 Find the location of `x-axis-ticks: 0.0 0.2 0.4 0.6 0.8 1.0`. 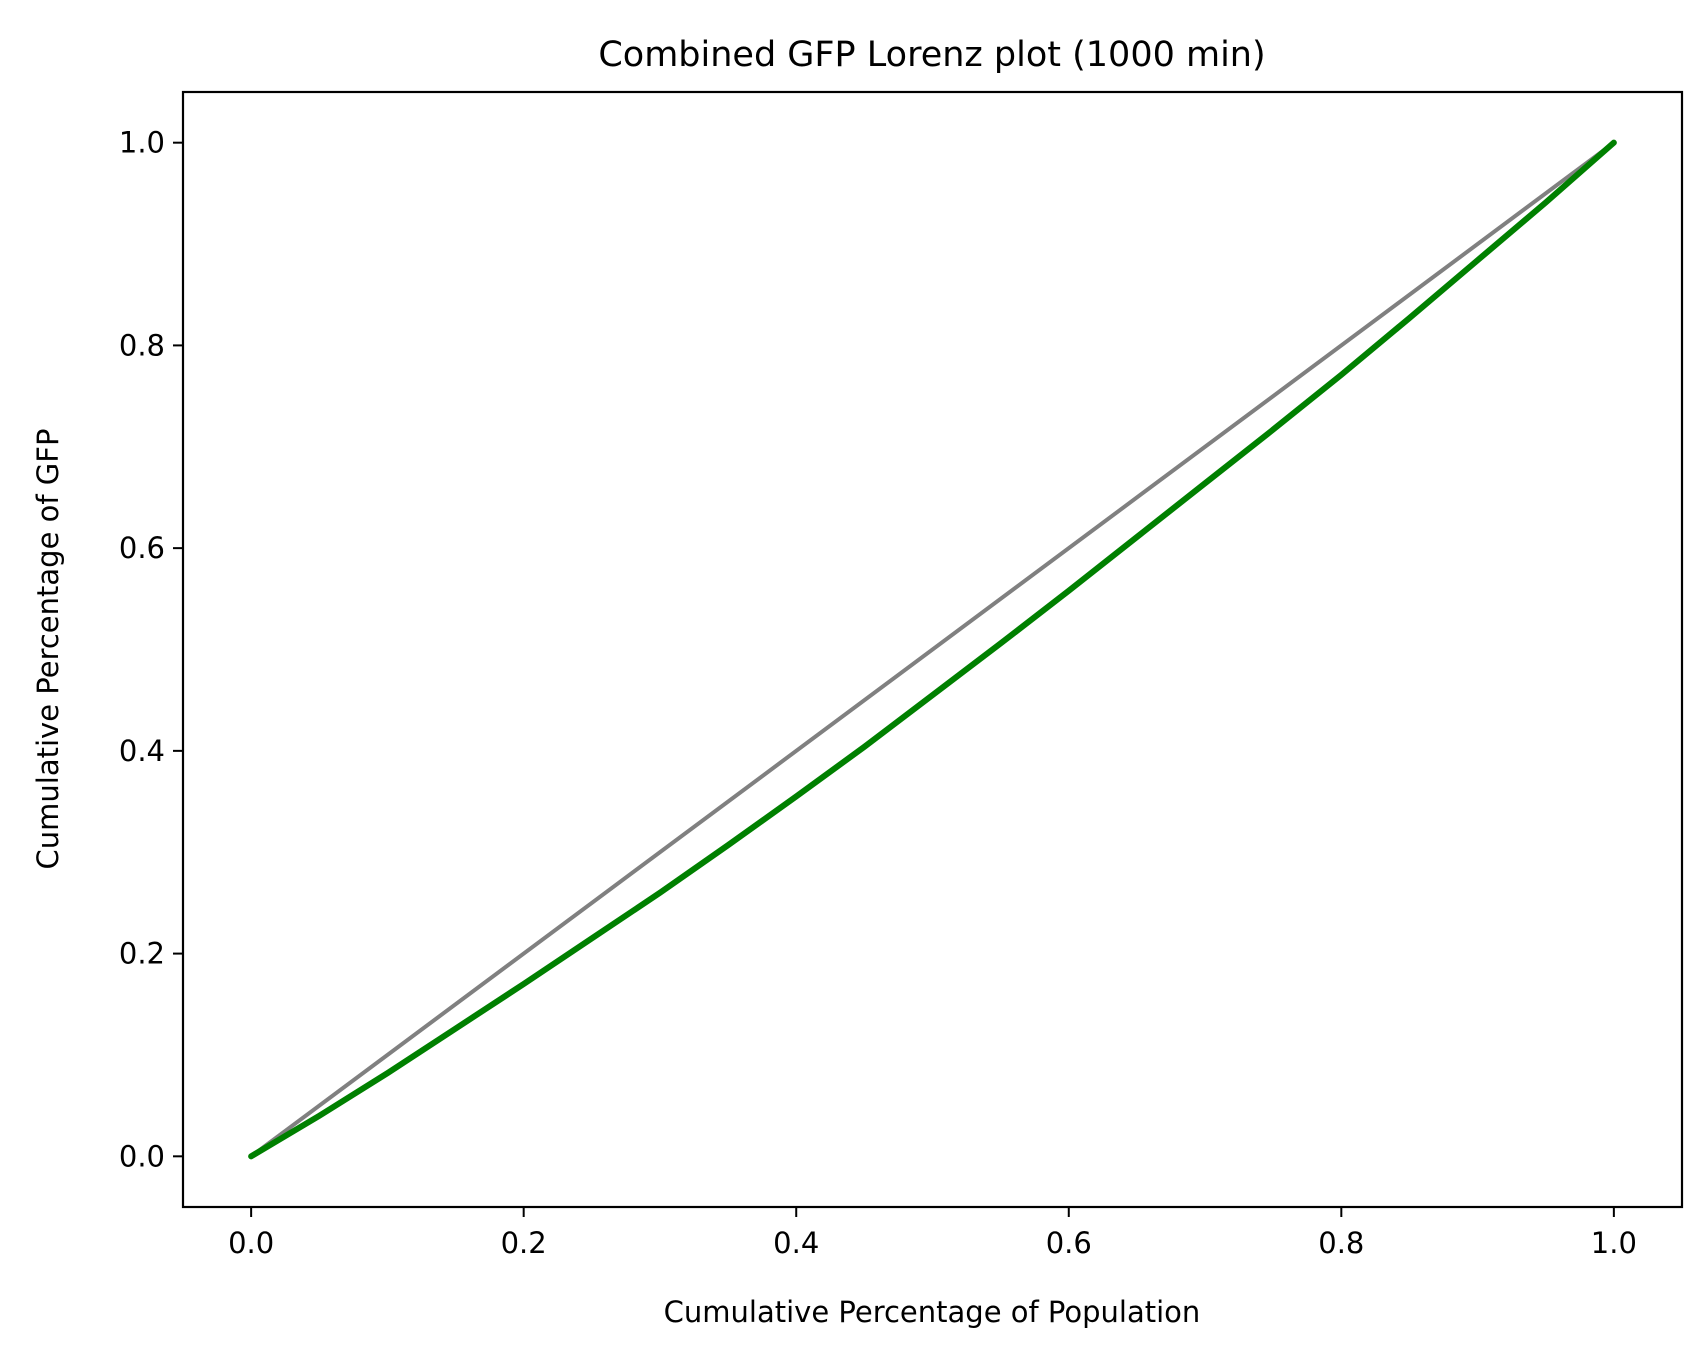

x-axis-ticks: 0.0 0.2 0.4 0.6 0.8 1.0 is located at coordinates (932, 1233).